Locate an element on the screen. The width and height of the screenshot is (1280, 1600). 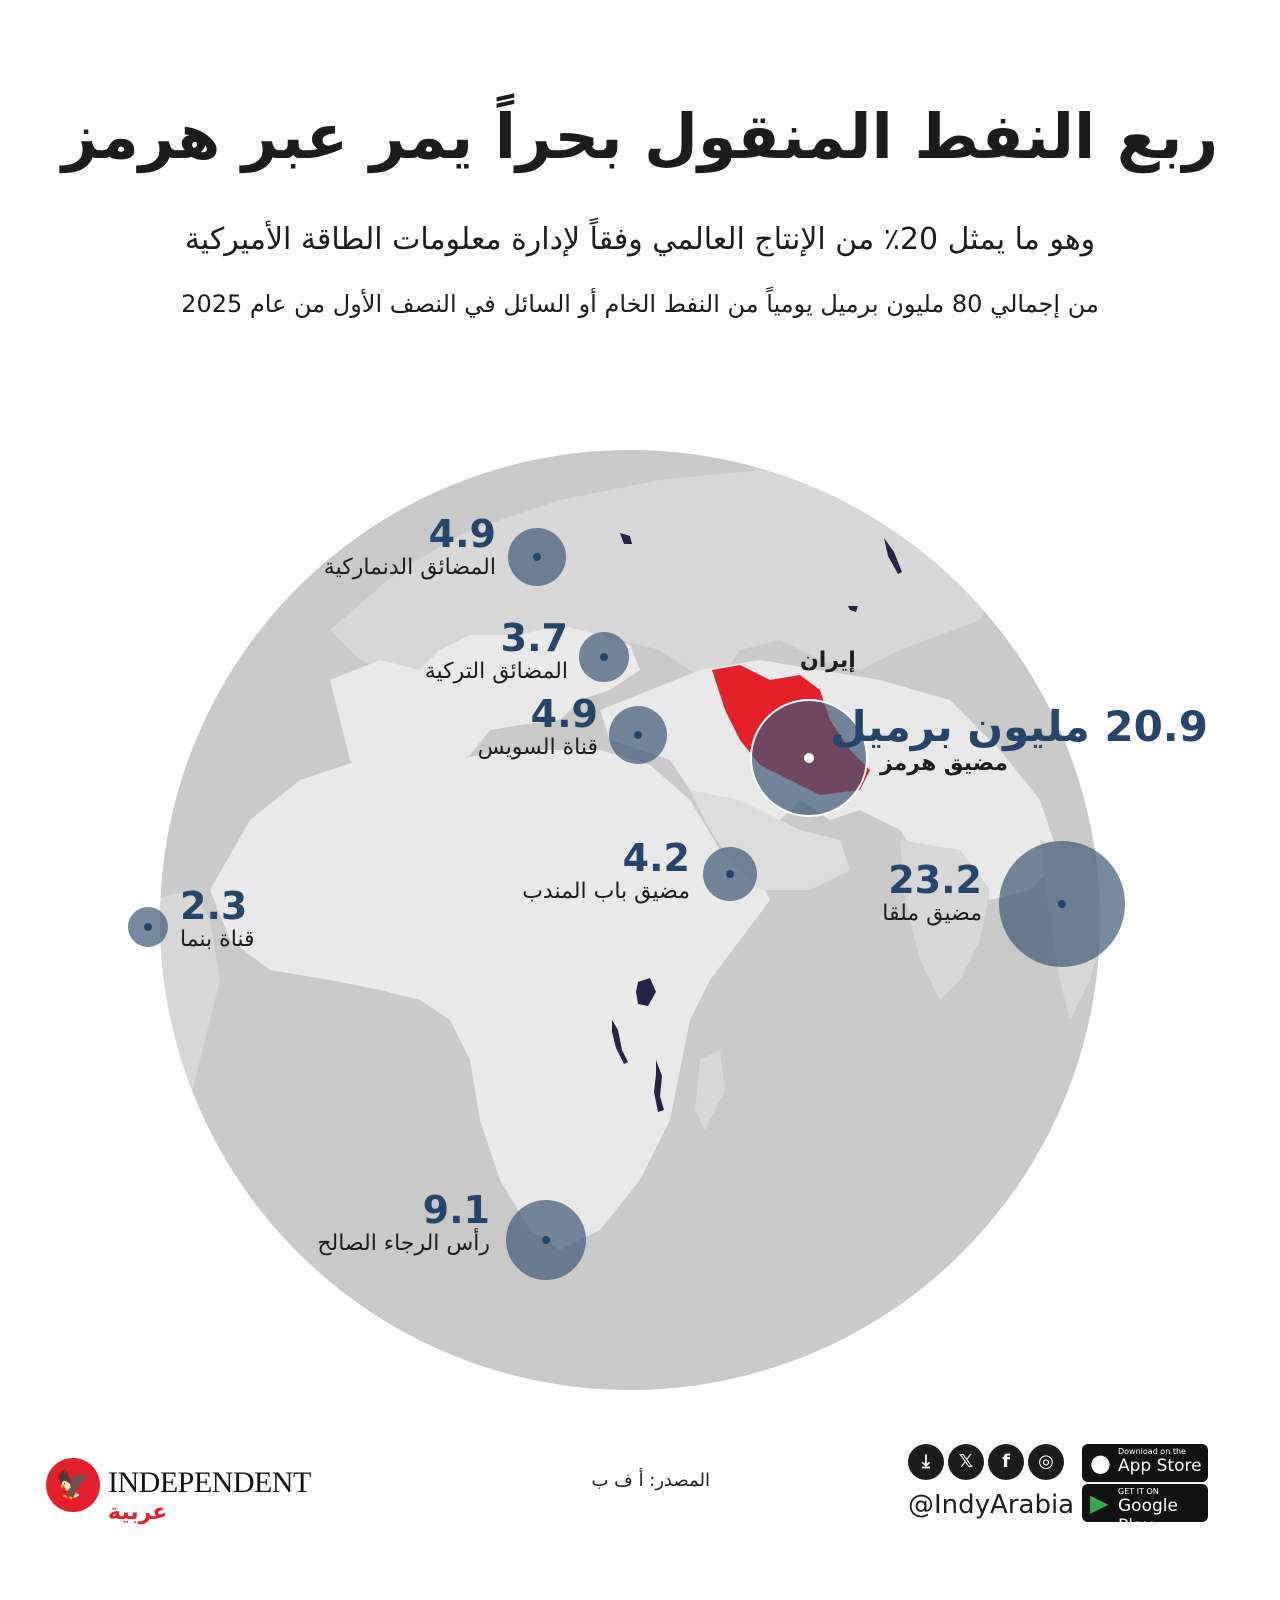
facebook-icon: f is located at coordinates (1006, 1462).